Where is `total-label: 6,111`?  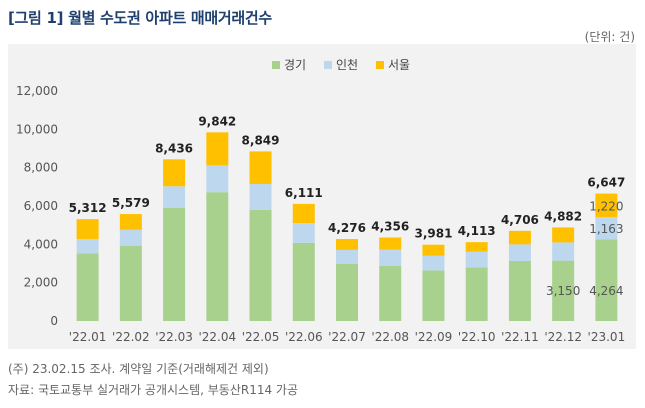
total-label: 6,111 is located at coordinates (304, 193).